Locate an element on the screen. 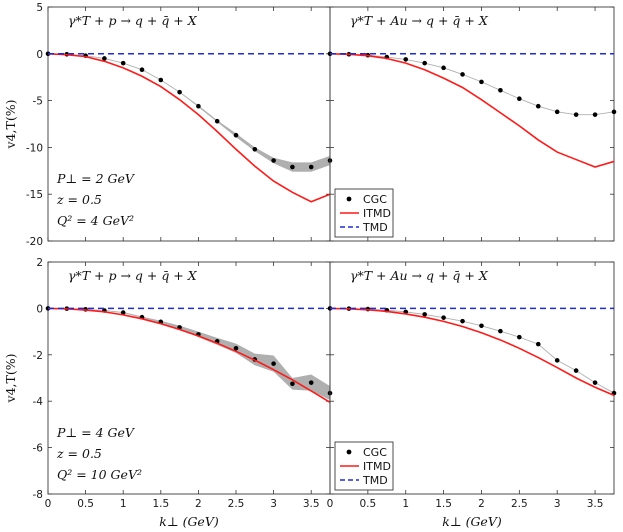 The image size is (623, 532). y-tick-label: -4 is located at coordinates (38, 402).